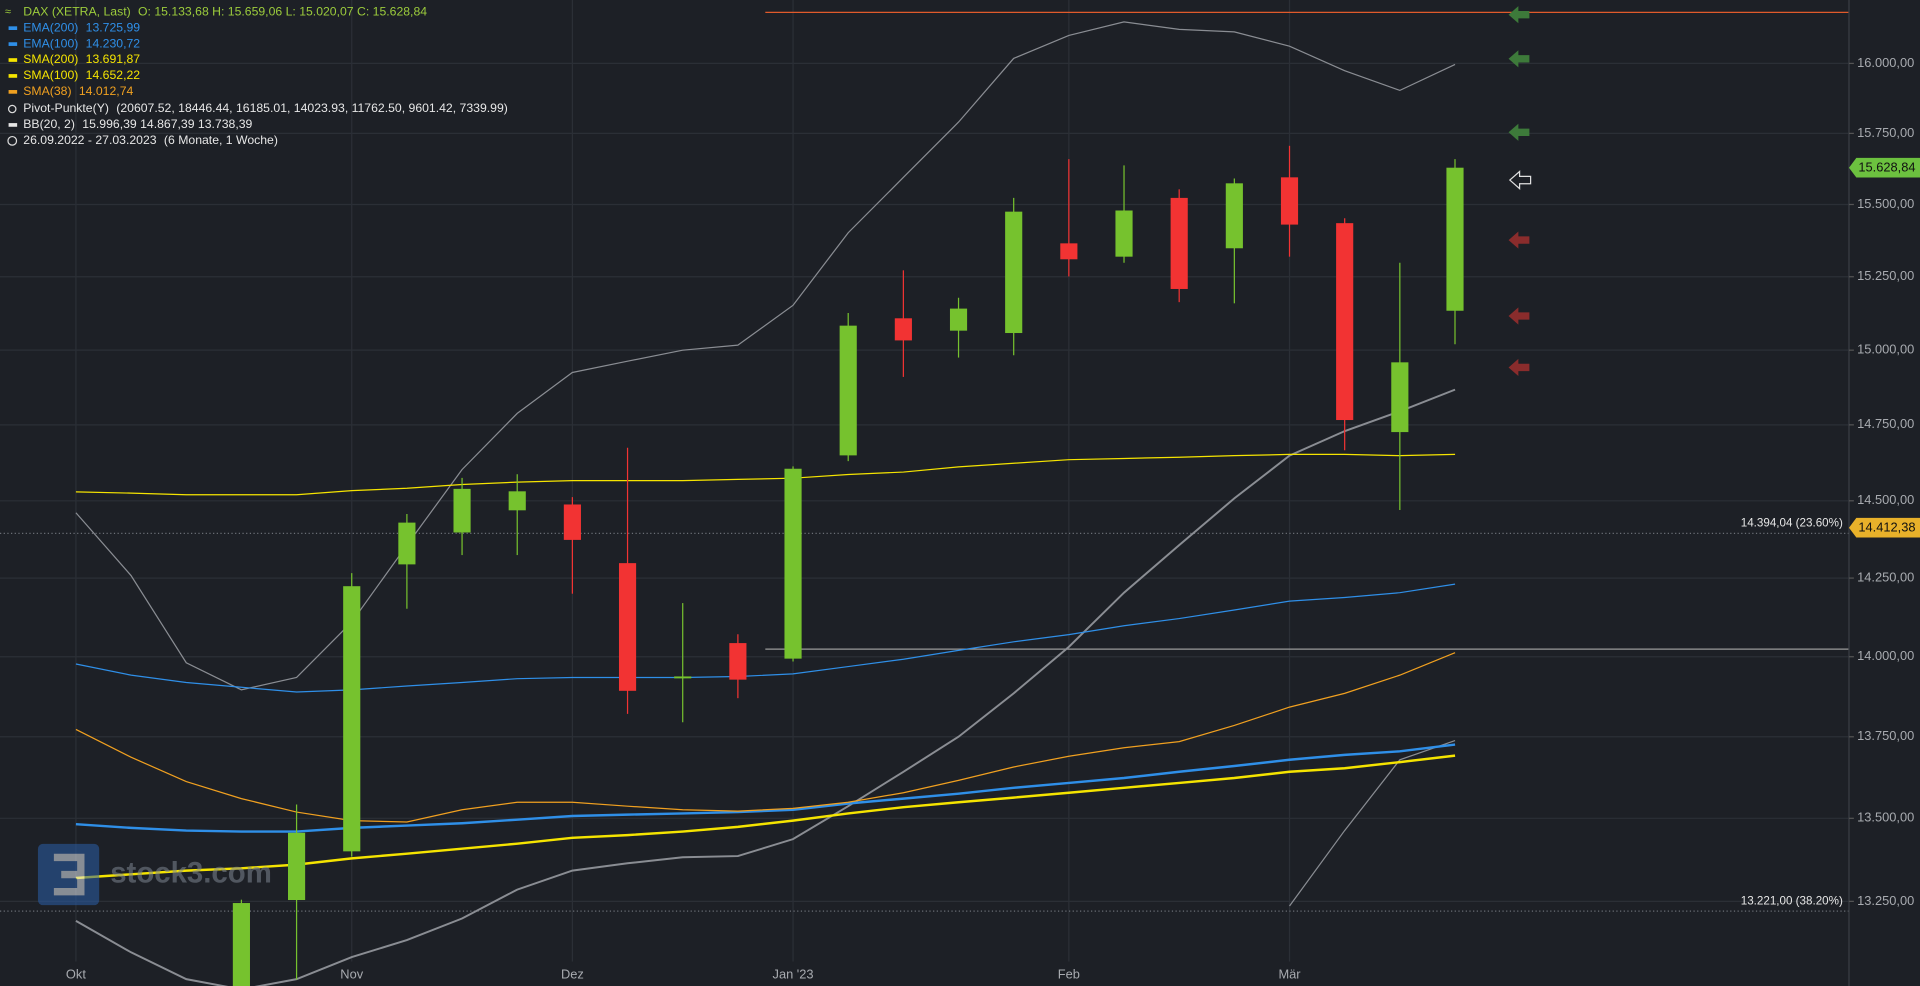 The width and height of the screenshot is (1920, 986). What do you see at coordinates (50, 27) in the screenshot?
I see `legend-name: EMA(200)` at bounding box center [50, 27].